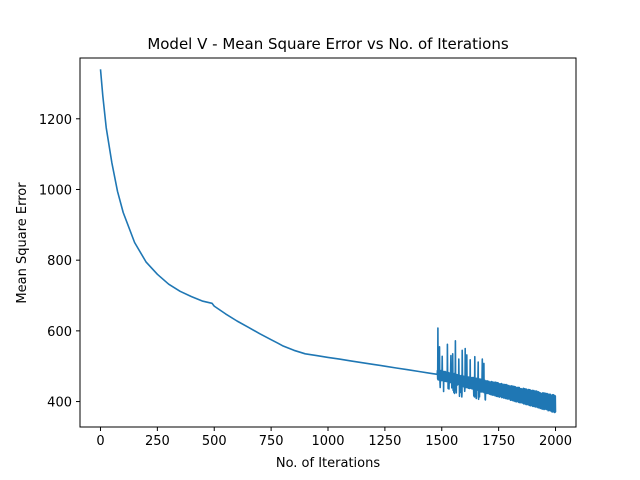 The height and width of the screenshot is (480, 640). I want to click on y-axis: 400 600 800 1000 1200, so click(59, 262).